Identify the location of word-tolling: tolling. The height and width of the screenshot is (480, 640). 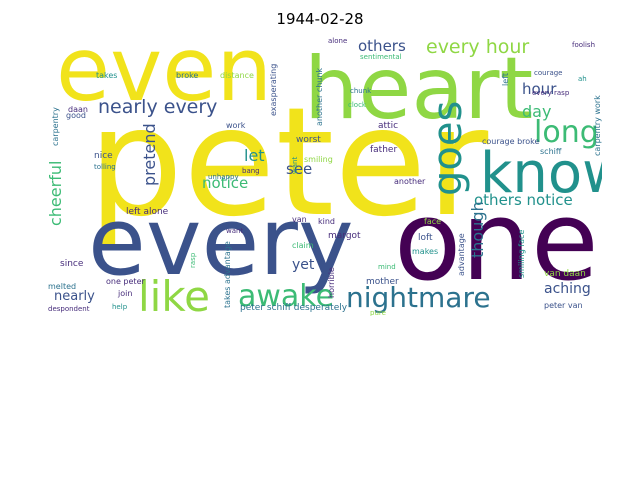
(105, 167).